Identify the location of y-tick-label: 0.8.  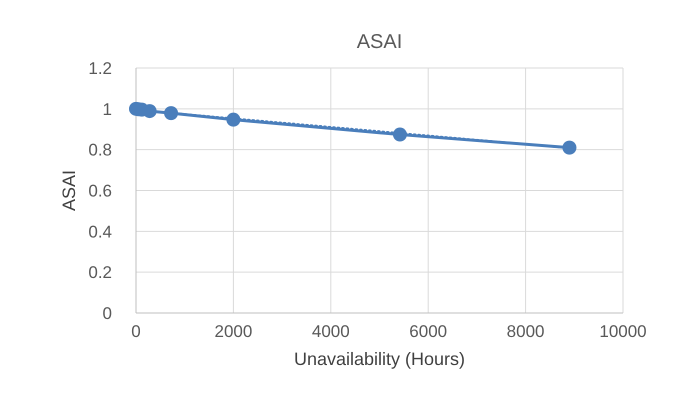
(100, 150).